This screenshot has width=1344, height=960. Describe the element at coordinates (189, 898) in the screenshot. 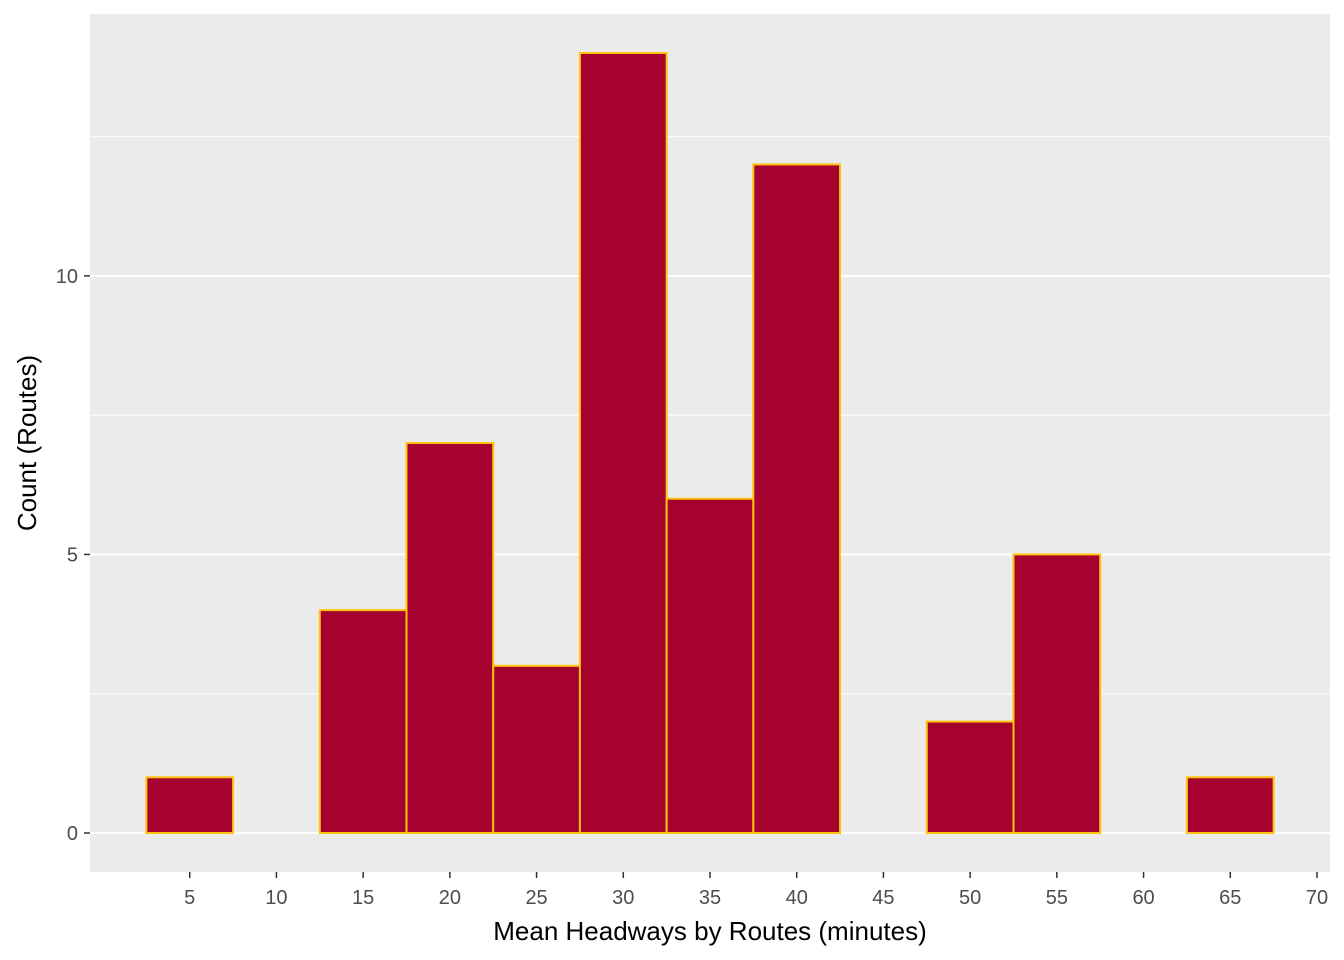

I see `x-tick-label: 5` at that location.